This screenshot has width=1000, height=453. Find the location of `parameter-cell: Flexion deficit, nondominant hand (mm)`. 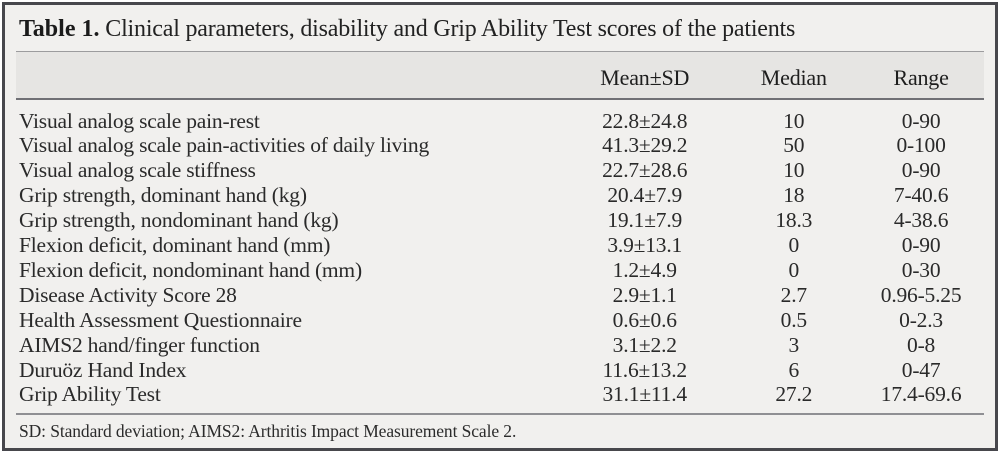

parameter-cell: Flexion deficit, nondominant hand (mm) is located at coordinates (190, 269).